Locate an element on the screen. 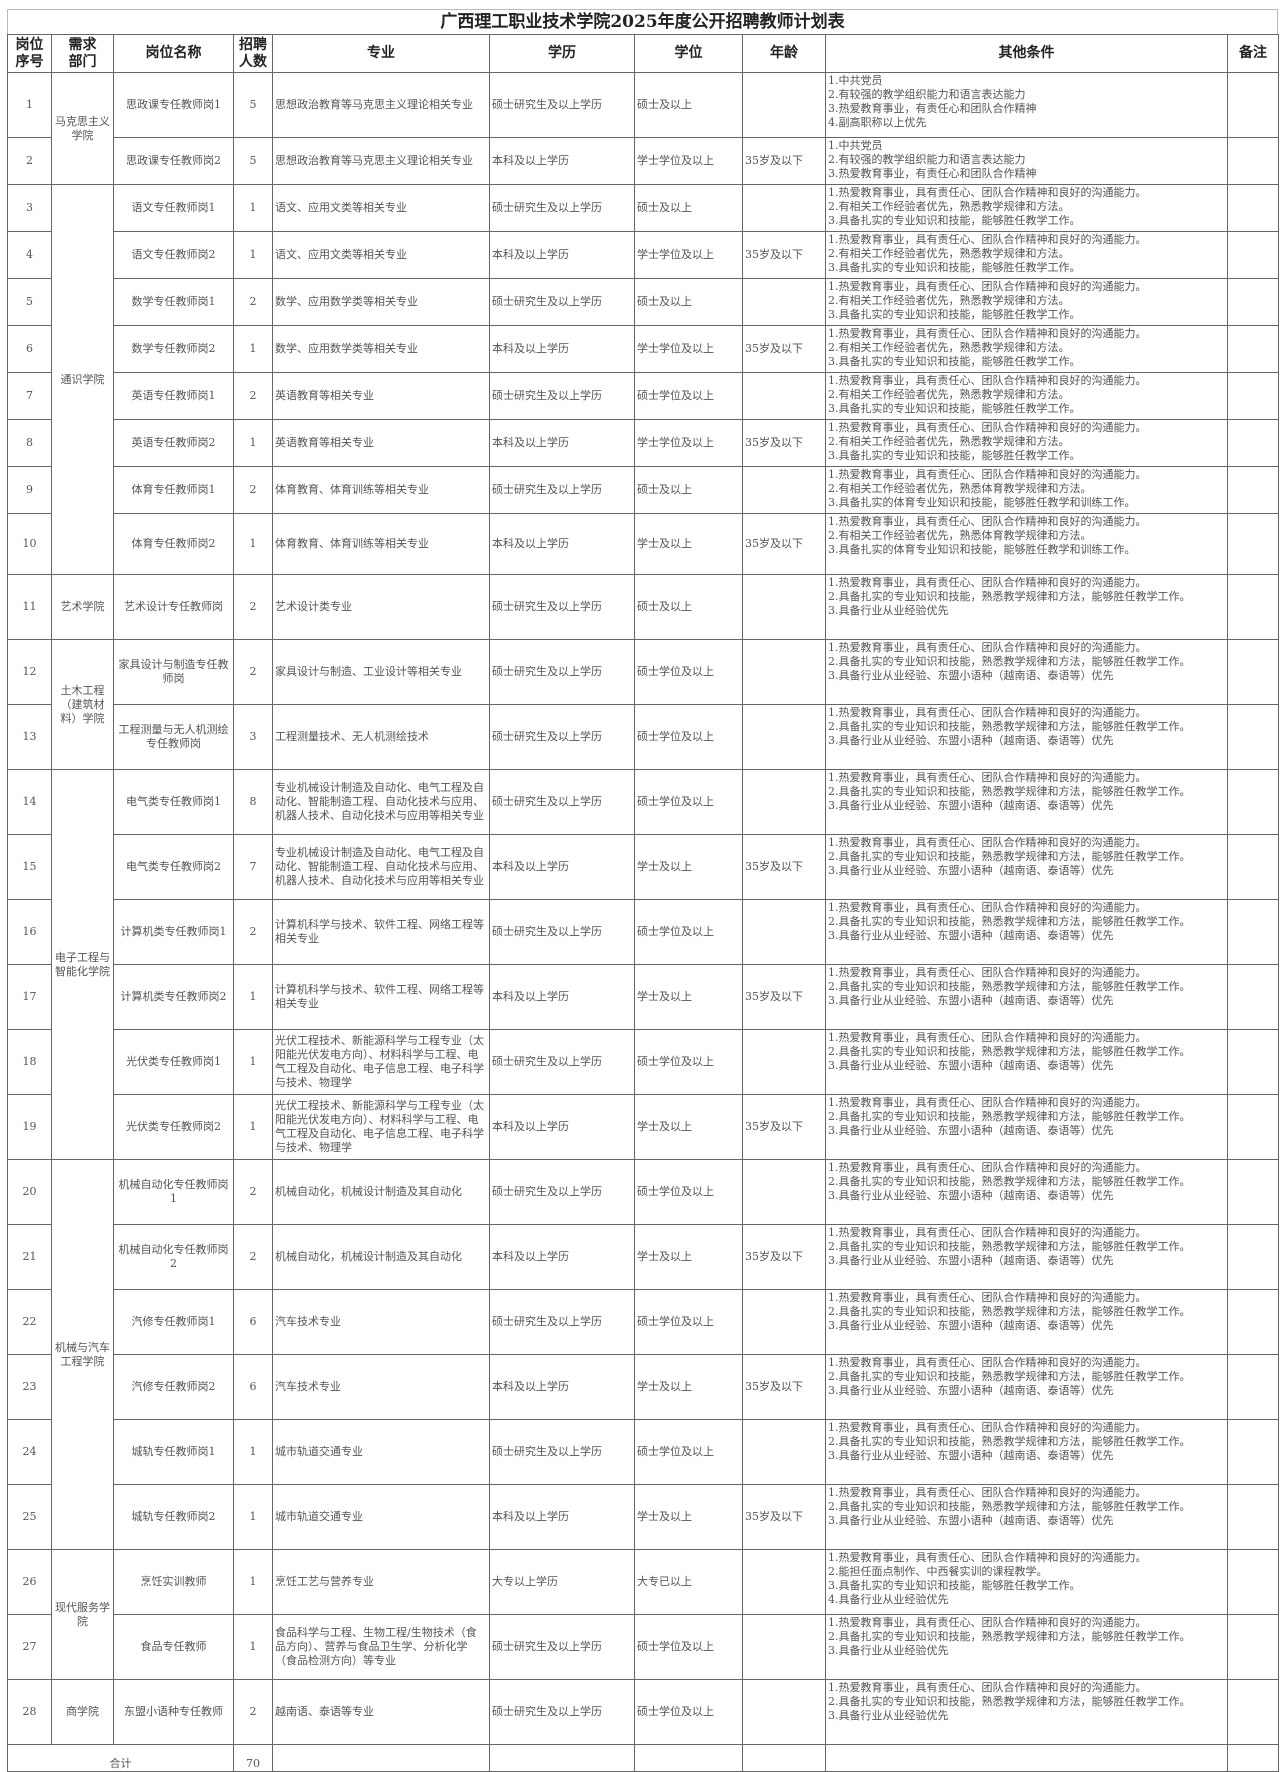 This screenshot has height=1772, width=1280. hiring-count: 3 is located at coordinates (253, 737).